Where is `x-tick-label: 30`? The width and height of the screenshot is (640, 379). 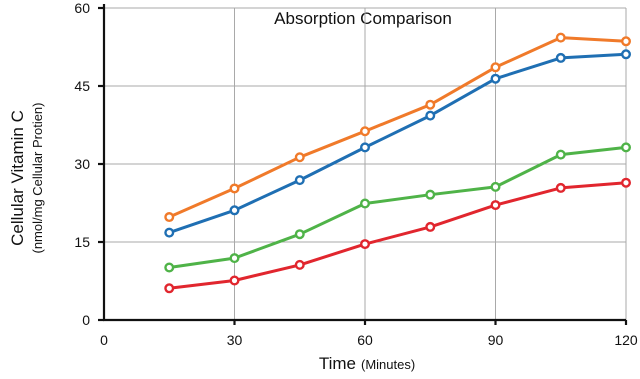 x-tick-label: 30 is located at coordinates (235, 340).